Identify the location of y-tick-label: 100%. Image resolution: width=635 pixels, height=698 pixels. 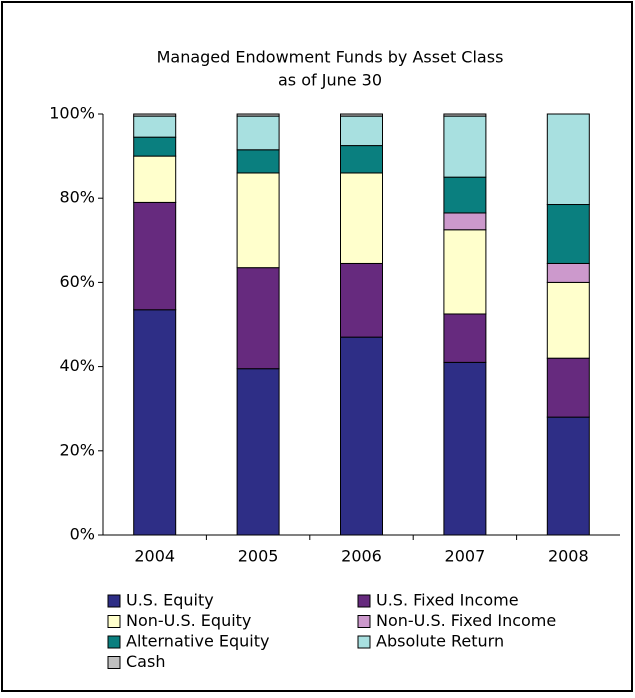
(72, 113).